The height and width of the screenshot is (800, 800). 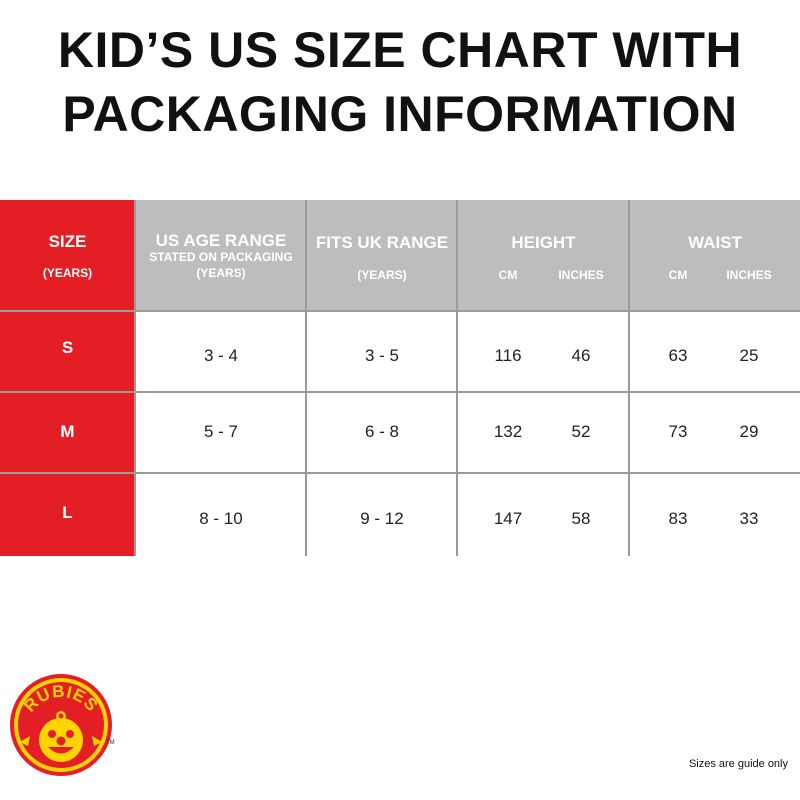 I want to click on rubies-logo-icon: RUBIES, so click(x=61, y=725).